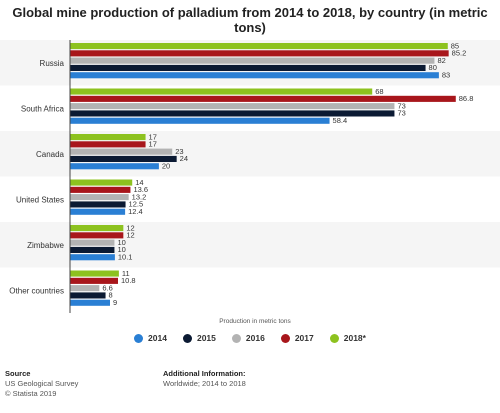 This screenshot has height=413, width=500. Describe the element at coordinates (304, 338) in the screenshot. I see `legend-label-2017: 2017` at that location.